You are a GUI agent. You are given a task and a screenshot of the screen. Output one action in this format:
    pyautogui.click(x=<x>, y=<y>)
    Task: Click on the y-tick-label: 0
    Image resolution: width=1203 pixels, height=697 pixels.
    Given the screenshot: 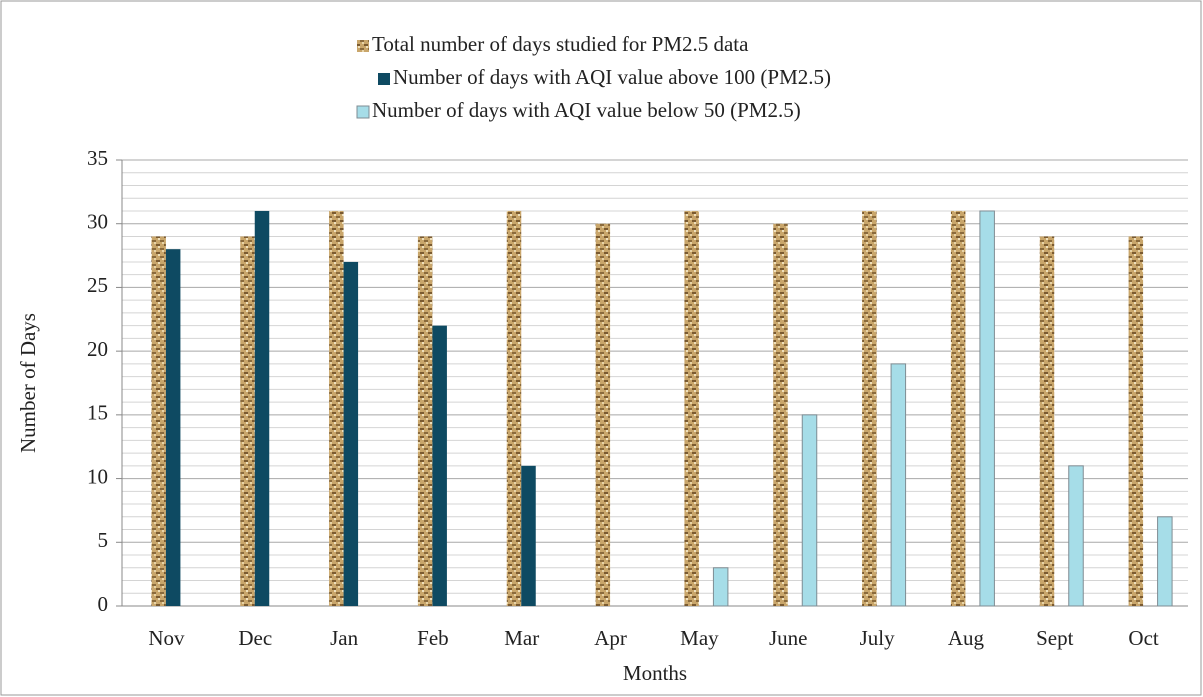 What is the action you would take?
    pyautogui.click(x=103, y=604)
    